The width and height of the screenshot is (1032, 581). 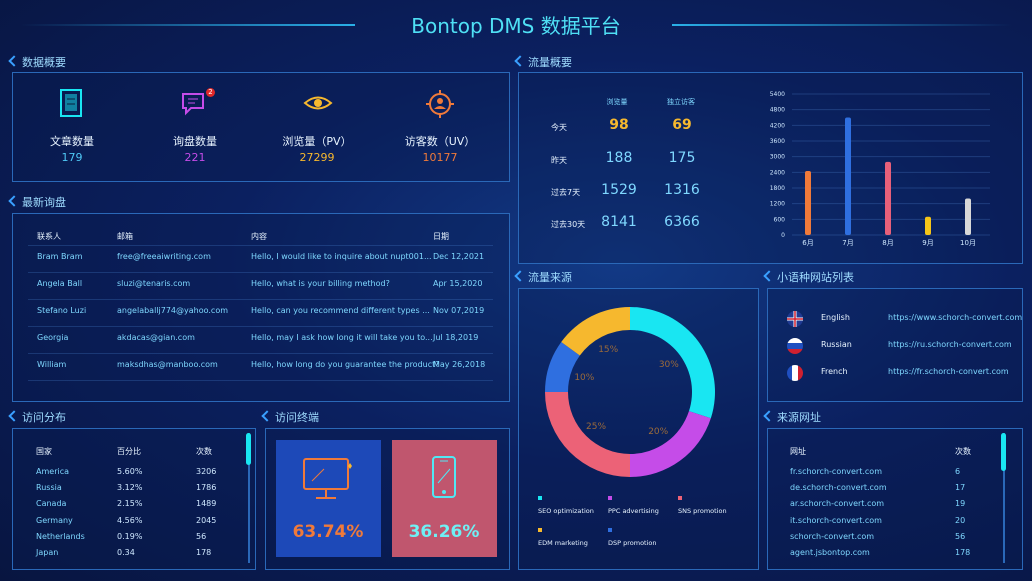 I want to click on inquiry-cell: free@freeaiwriting.com, so click(x=164, y=256).